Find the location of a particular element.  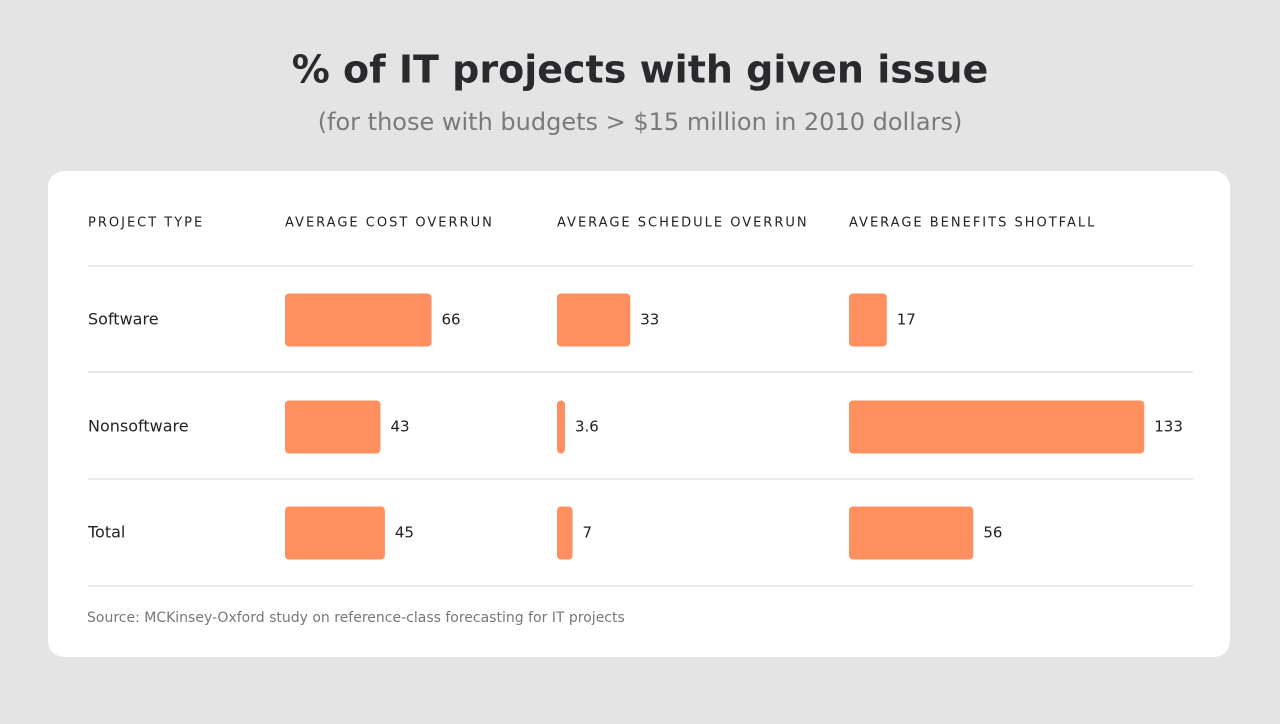

row-label: Nonsoftware is located at coordinates (138, 426).